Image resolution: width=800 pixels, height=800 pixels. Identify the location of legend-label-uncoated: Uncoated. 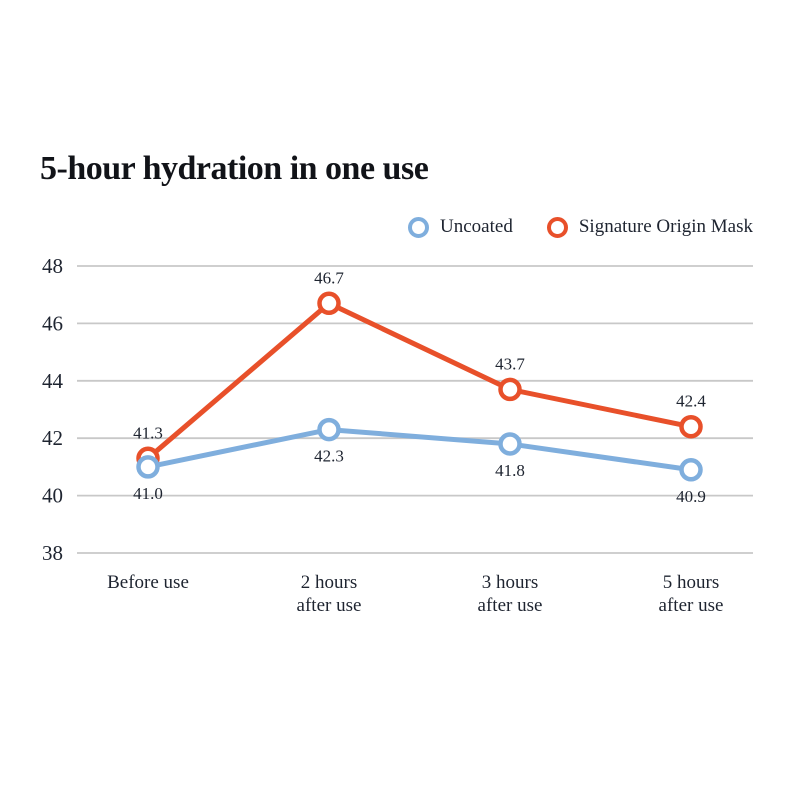
(476, 226).